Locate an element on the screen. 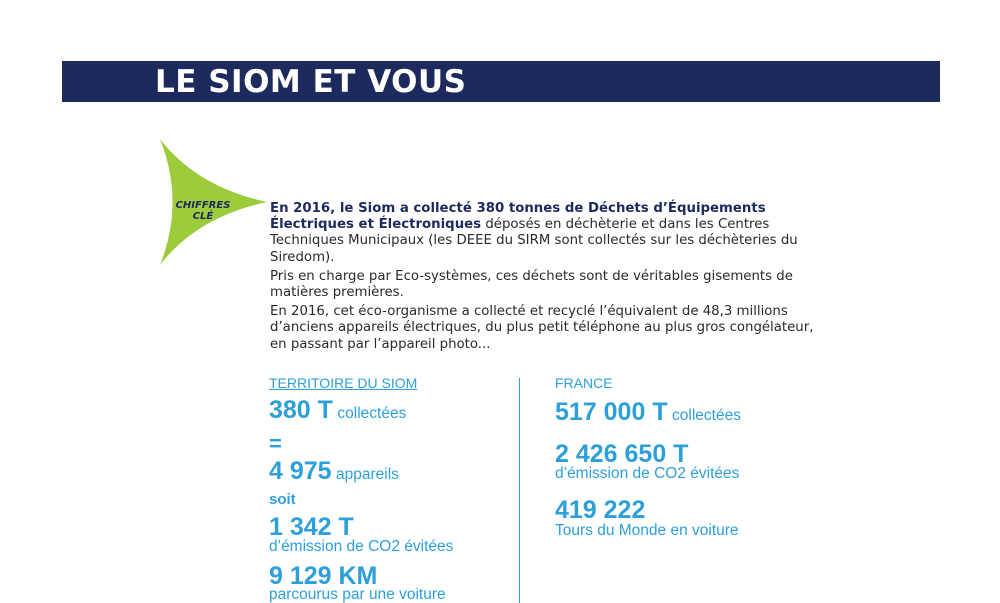 This screenshot has height=603, width=1000. territoire-stat-collected: 380 T collectées is located at coordinates (337, 410).